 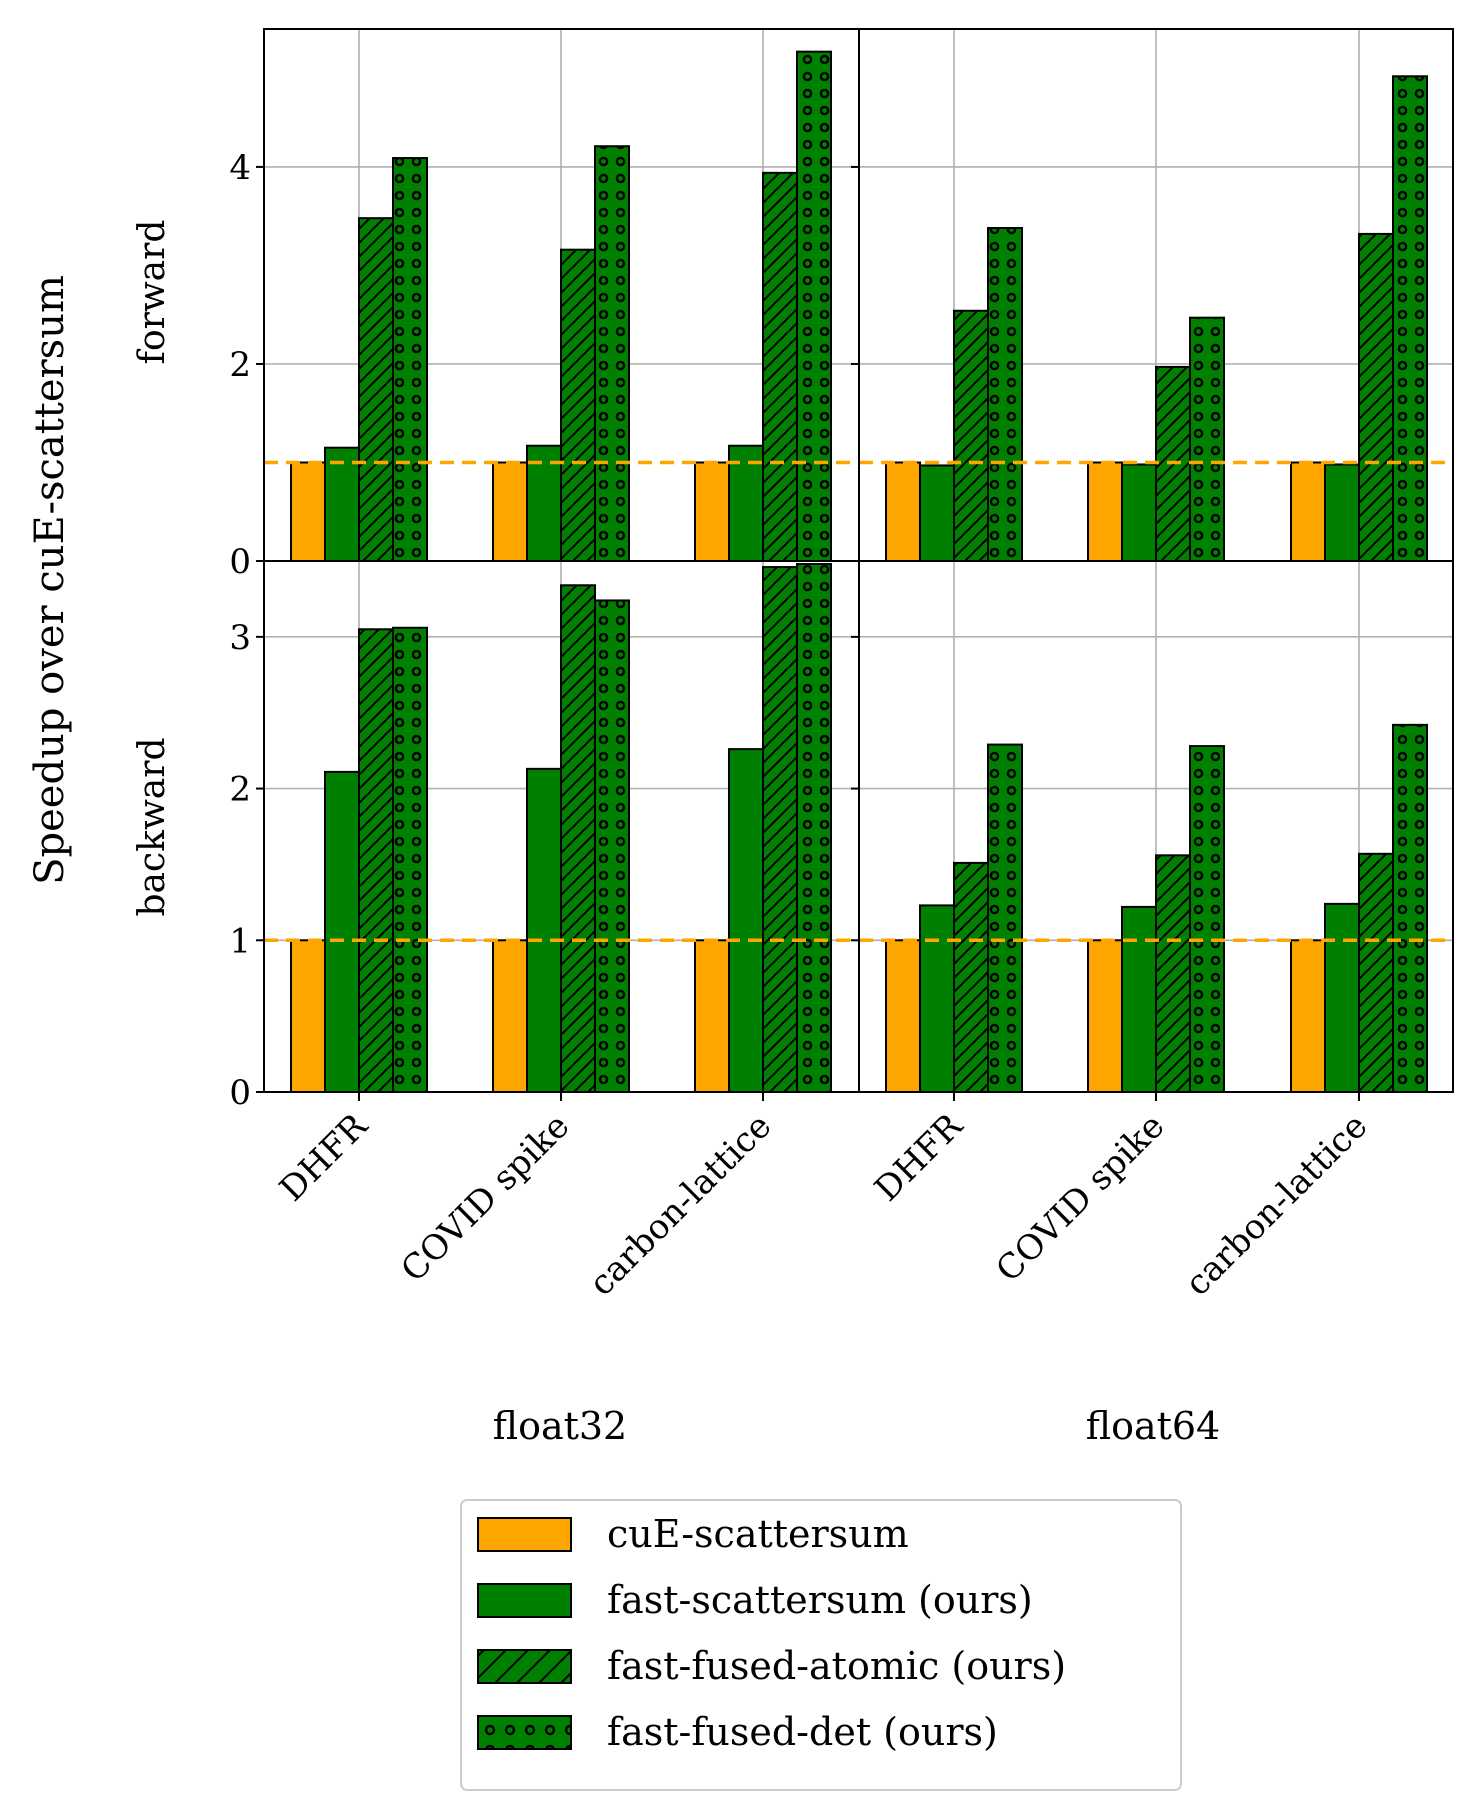 I want to click on bar-backward-float64-dhfr-fast-fused-det-ours, so click(x=1005, y=918).